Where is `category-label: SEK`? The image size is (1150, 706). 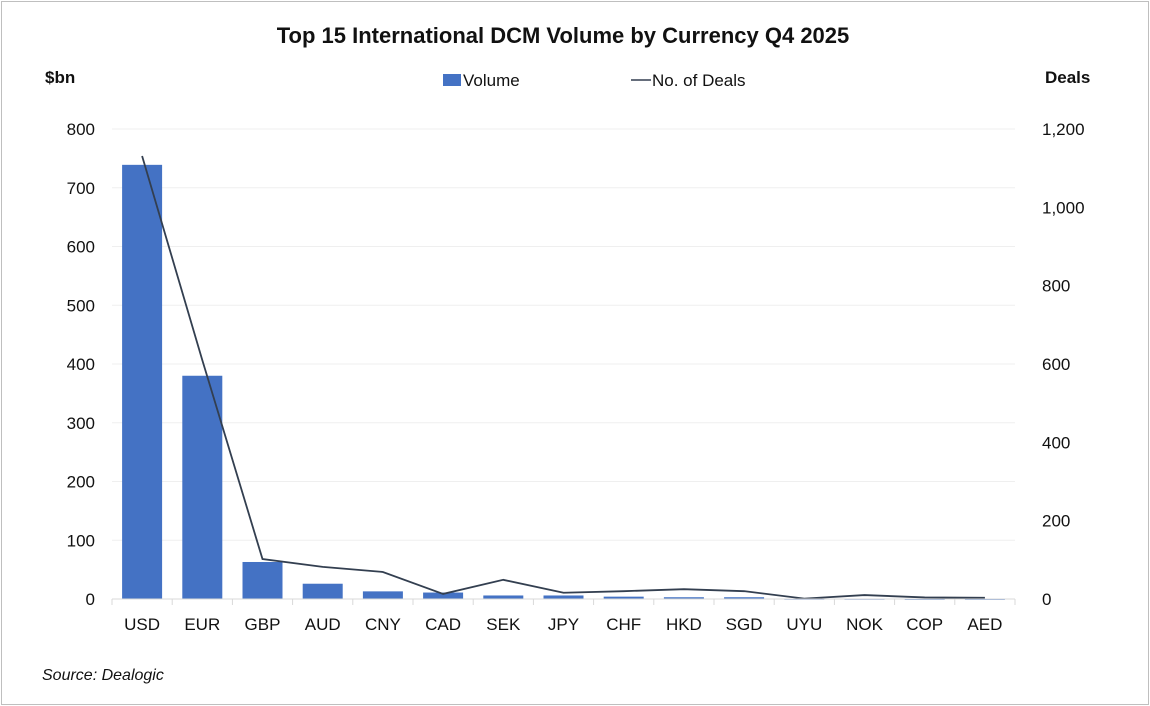 category-label: SEK is located at coordinates (503, 624).